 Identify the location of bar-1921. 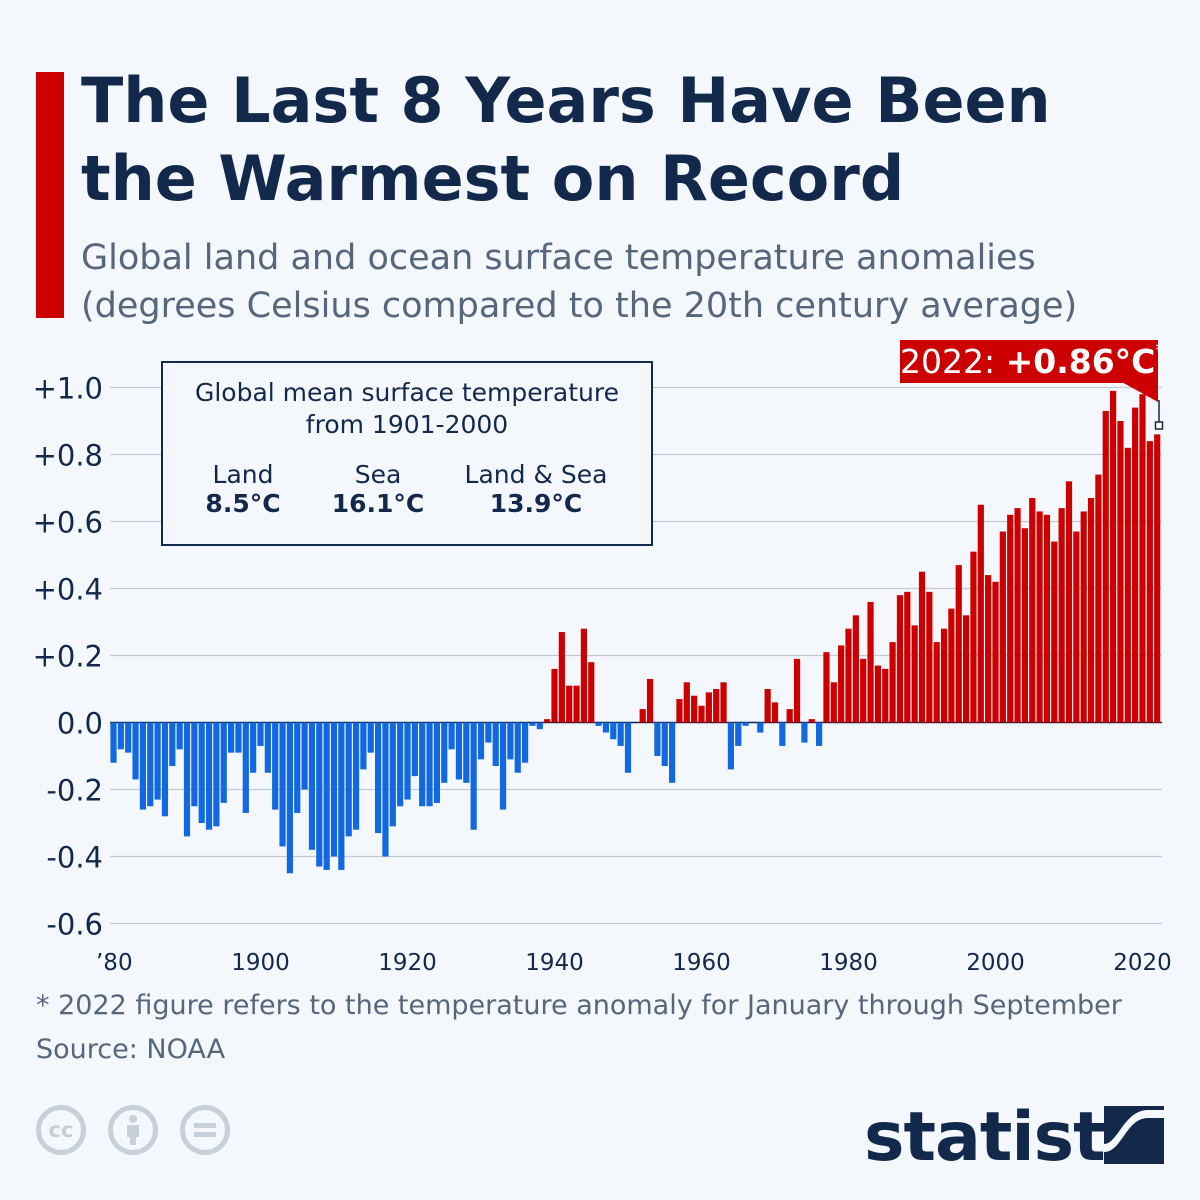
(414, 749).